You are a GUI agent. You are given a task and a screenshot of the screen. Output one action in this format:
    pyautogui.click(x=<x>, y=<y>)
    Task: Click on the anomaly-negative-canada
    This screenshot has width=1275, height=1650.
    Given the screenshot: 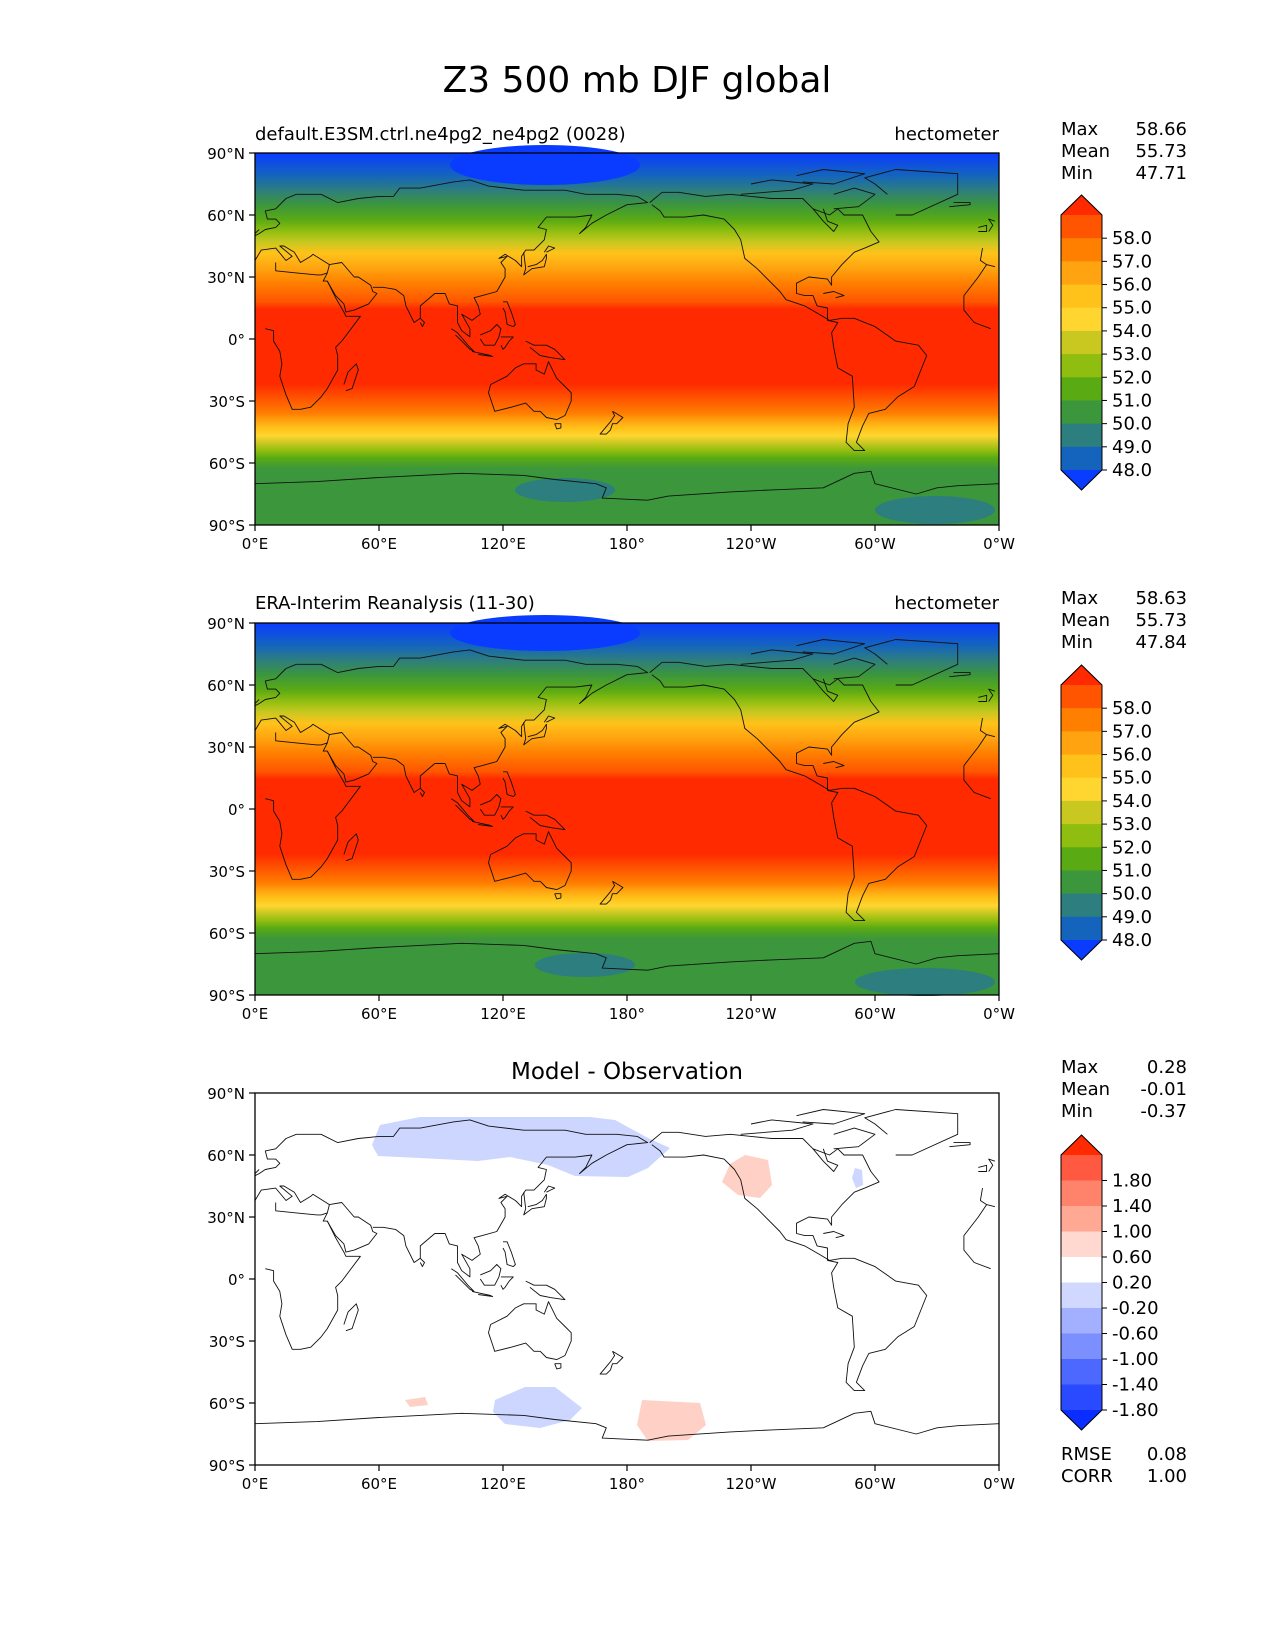 What is the action you would take?
    pyautogui.click(x=857, y=1178)
    